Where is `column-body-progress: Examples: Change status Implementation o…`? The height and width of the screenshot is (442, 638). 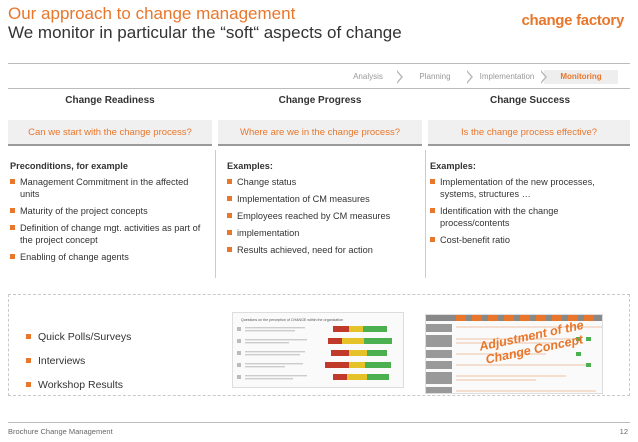
column-body-progress: Examples: Change status Implementation o… is located at coordinates (325, 210).